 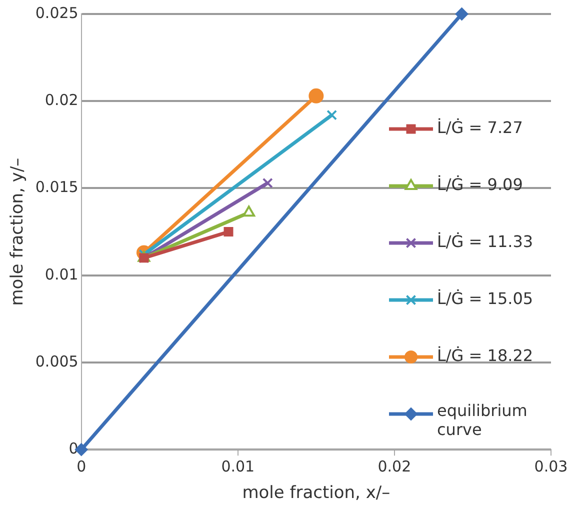 What do you see at coordinates (485, 356) in the screenshot?
I see `legend-label: L̇/Ġ = 18.22` at bounding box center [485, 356].